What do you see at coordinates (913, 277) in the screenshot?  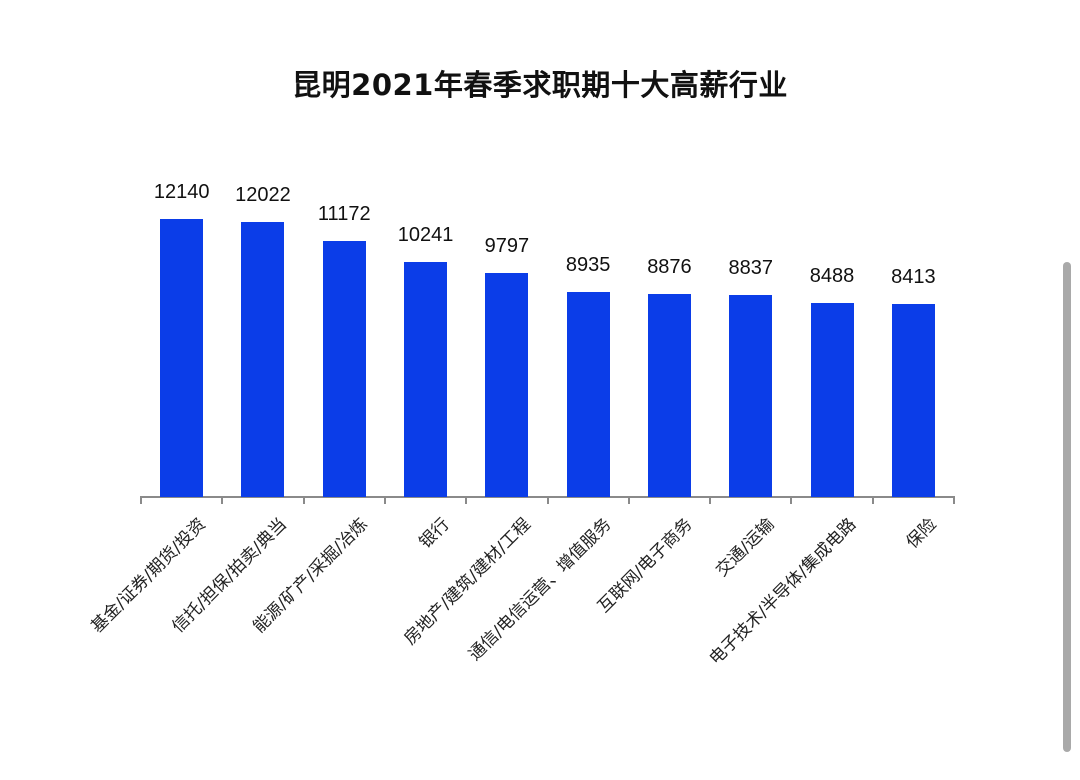 I see `data-label: 8413` at bounding box center [913, 277].